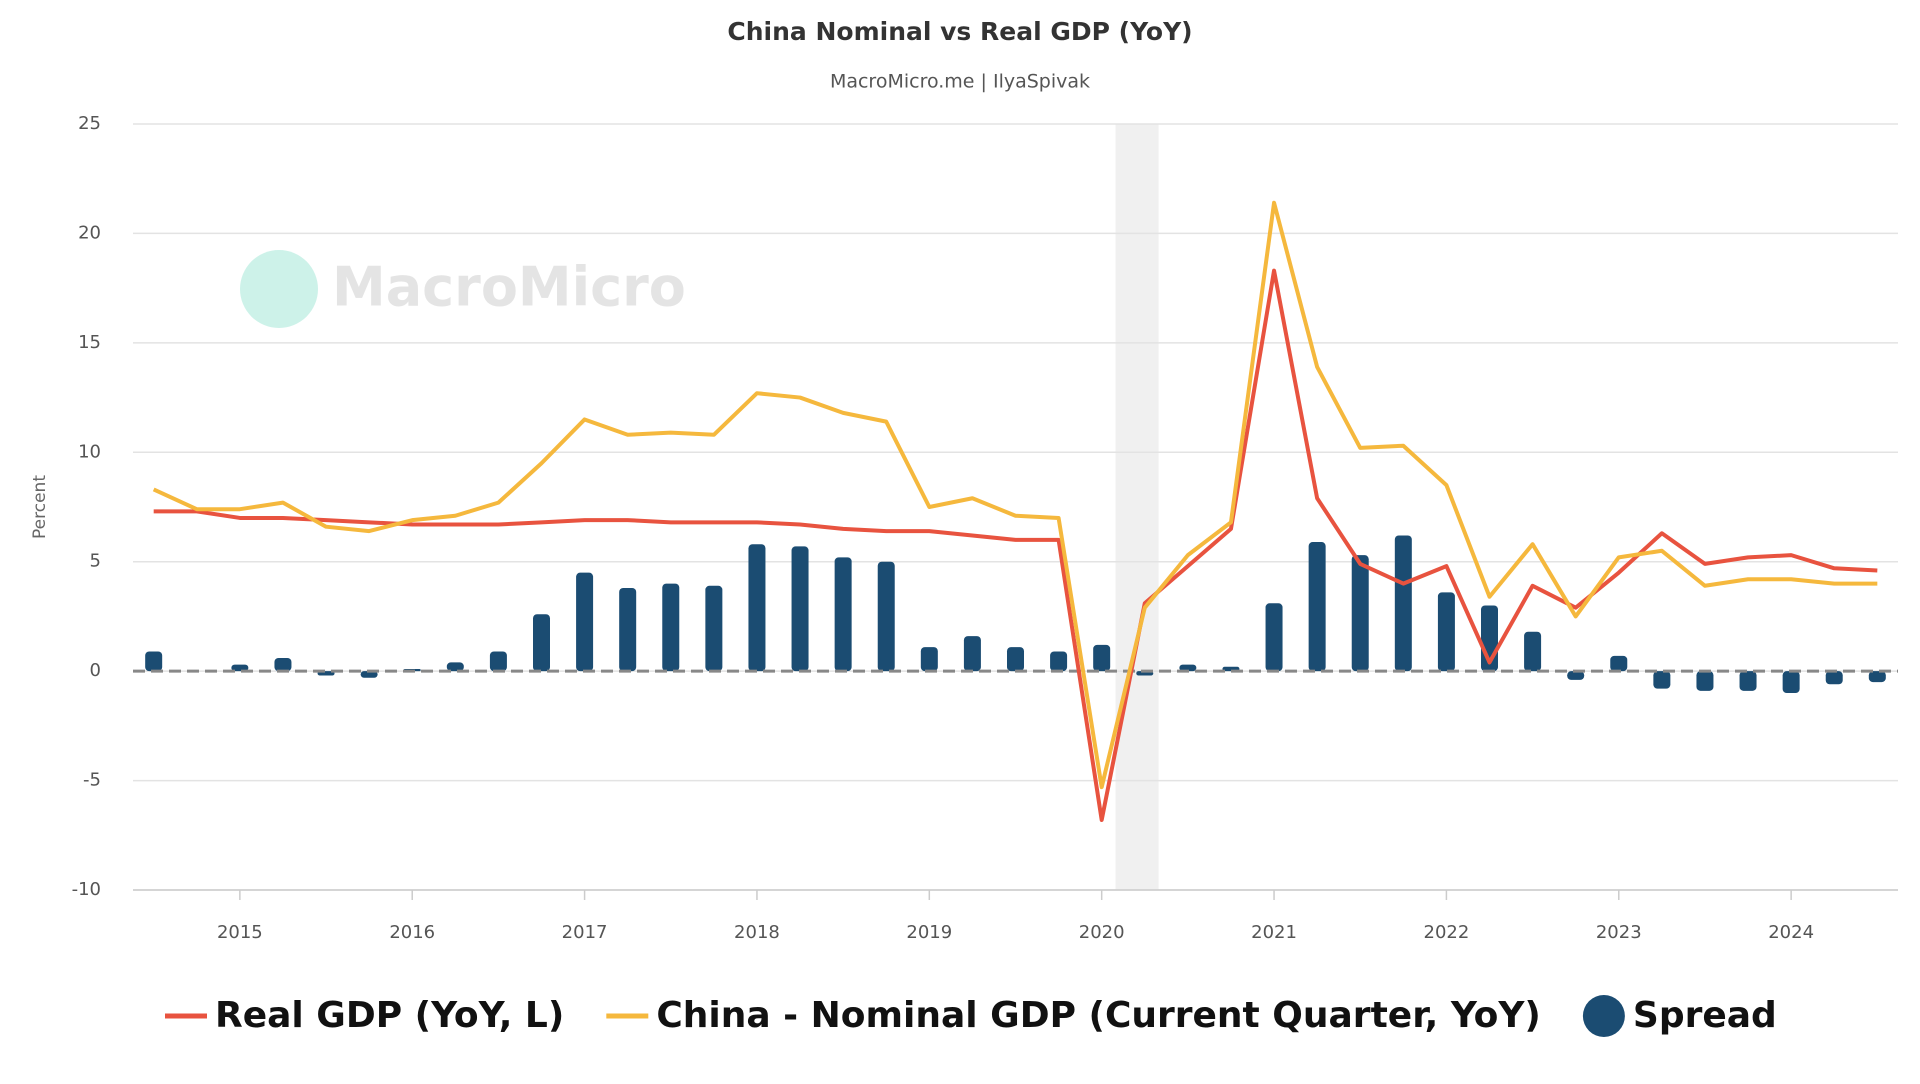 The width and height of the screenshot is (1920, 1084). I want to click on y-tick-label: 20, so click(89, 232).